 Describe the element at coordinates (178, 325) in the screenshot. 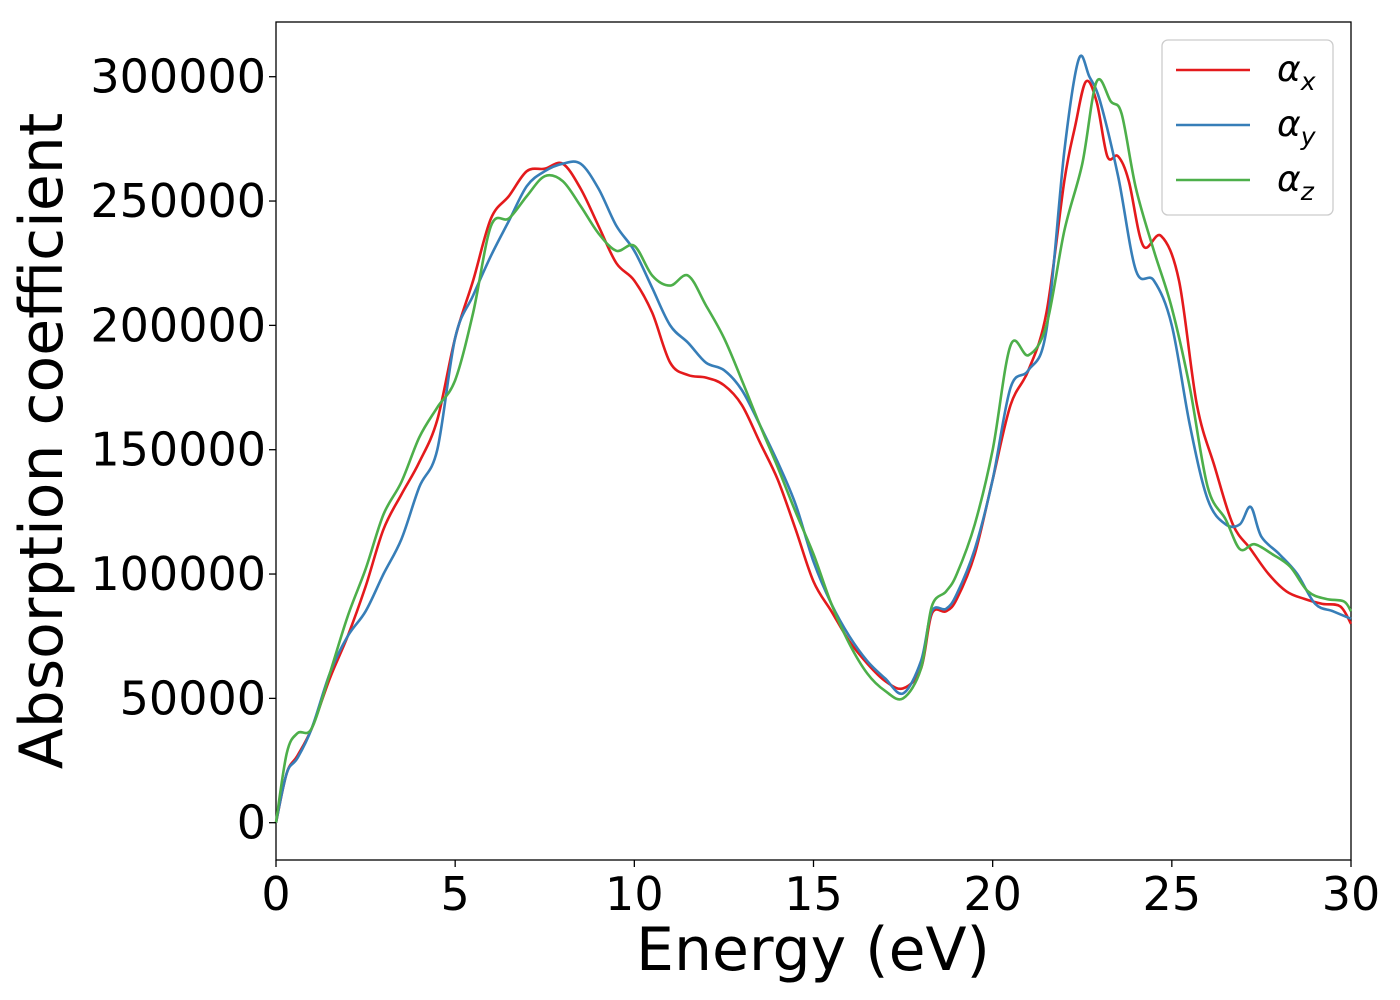

I see `y-tick-label: 200000` at that location.